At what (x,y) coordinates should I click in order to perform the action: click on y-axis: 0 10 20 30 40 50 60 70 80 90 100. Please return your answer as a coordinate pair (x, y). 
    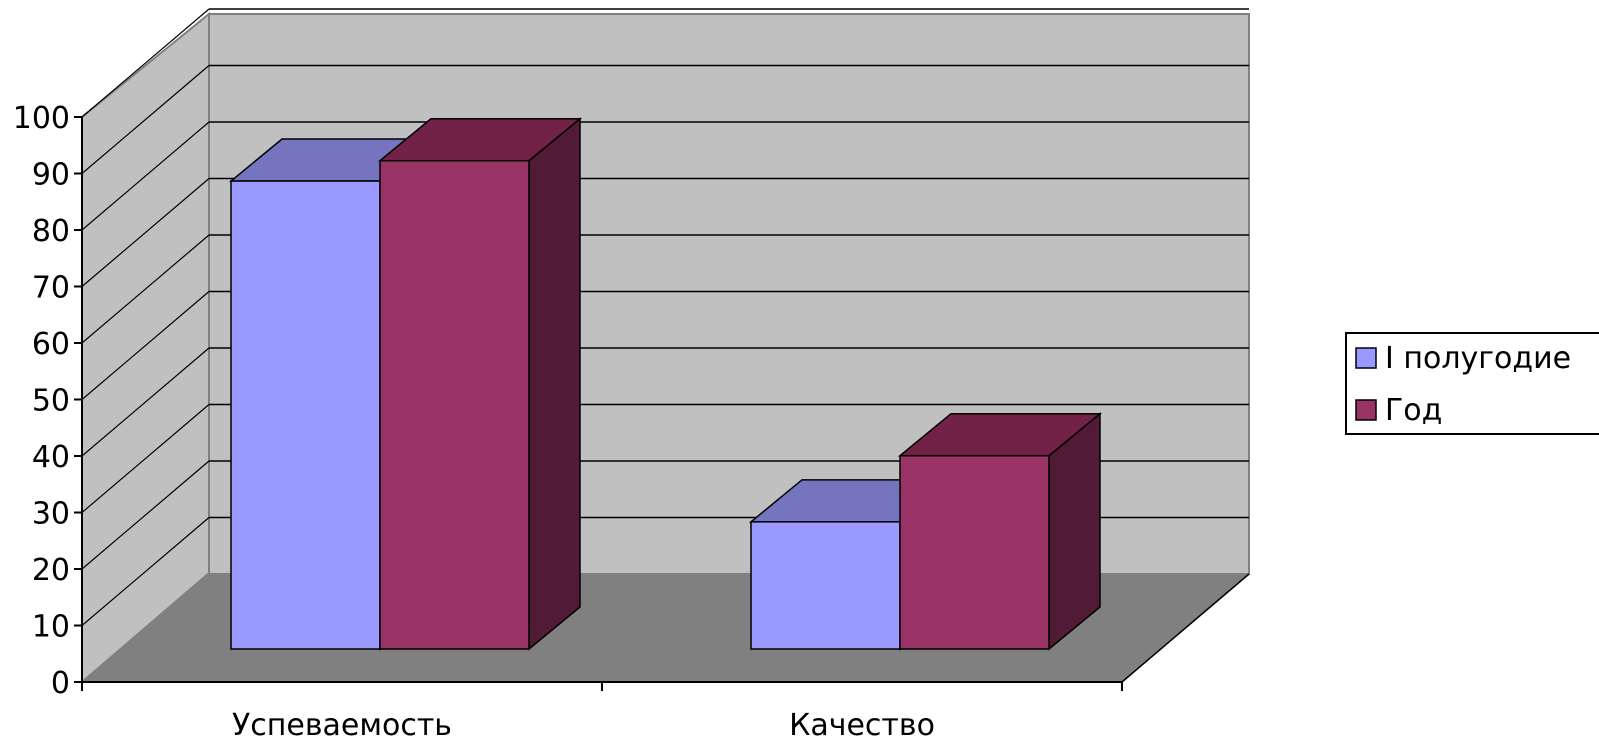
    Looking at the image, I should click on (48, 401).